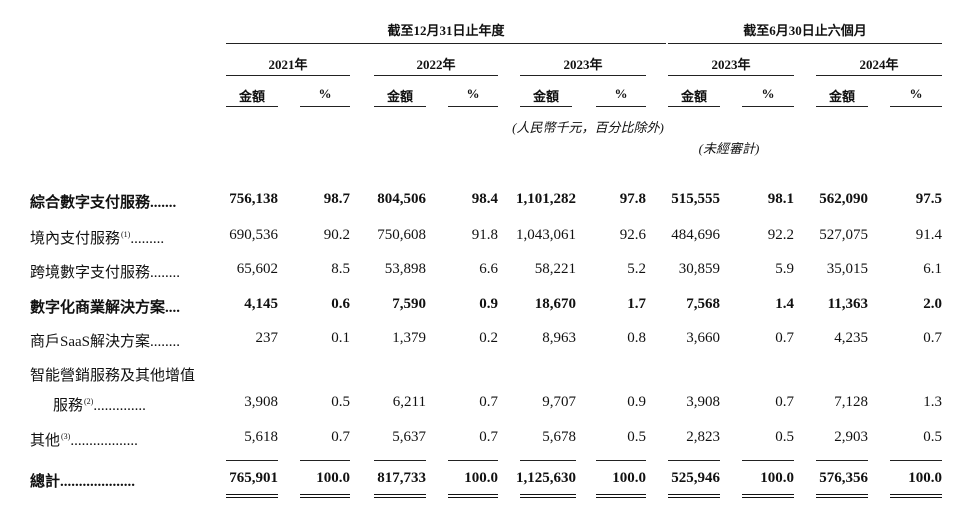 This screenshot has height=520, width=972. What do you see at coordinates (446, 29) in the screenshot?
I see `year-group-header: 截至12月31日止年度` at bounding box center [446, 29].